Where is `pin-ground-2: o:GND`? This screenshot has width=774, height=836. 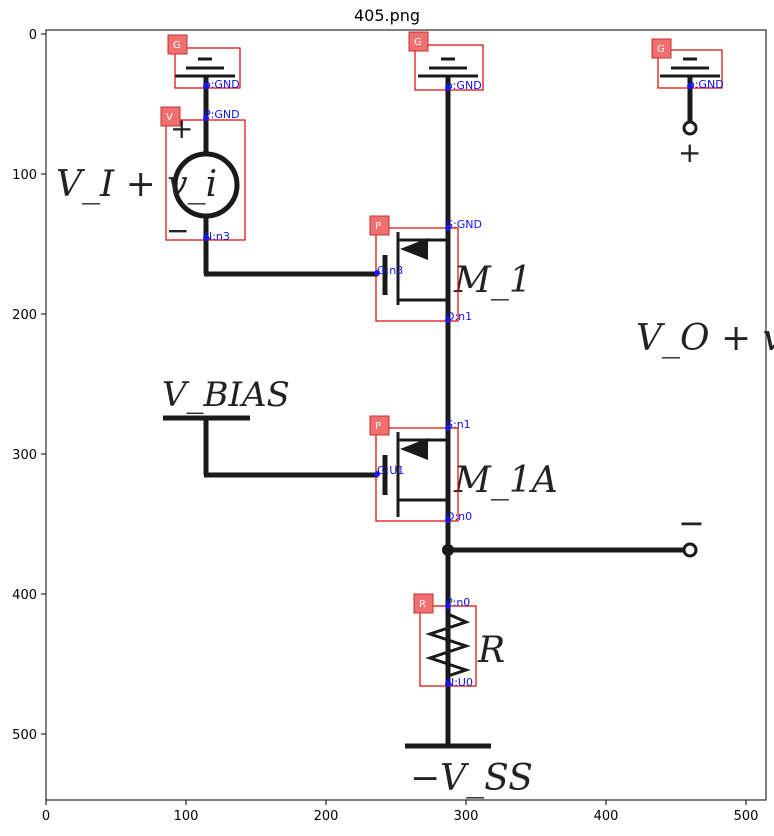
pin-ground-2: o:GND is located at coordinates (463, 85).